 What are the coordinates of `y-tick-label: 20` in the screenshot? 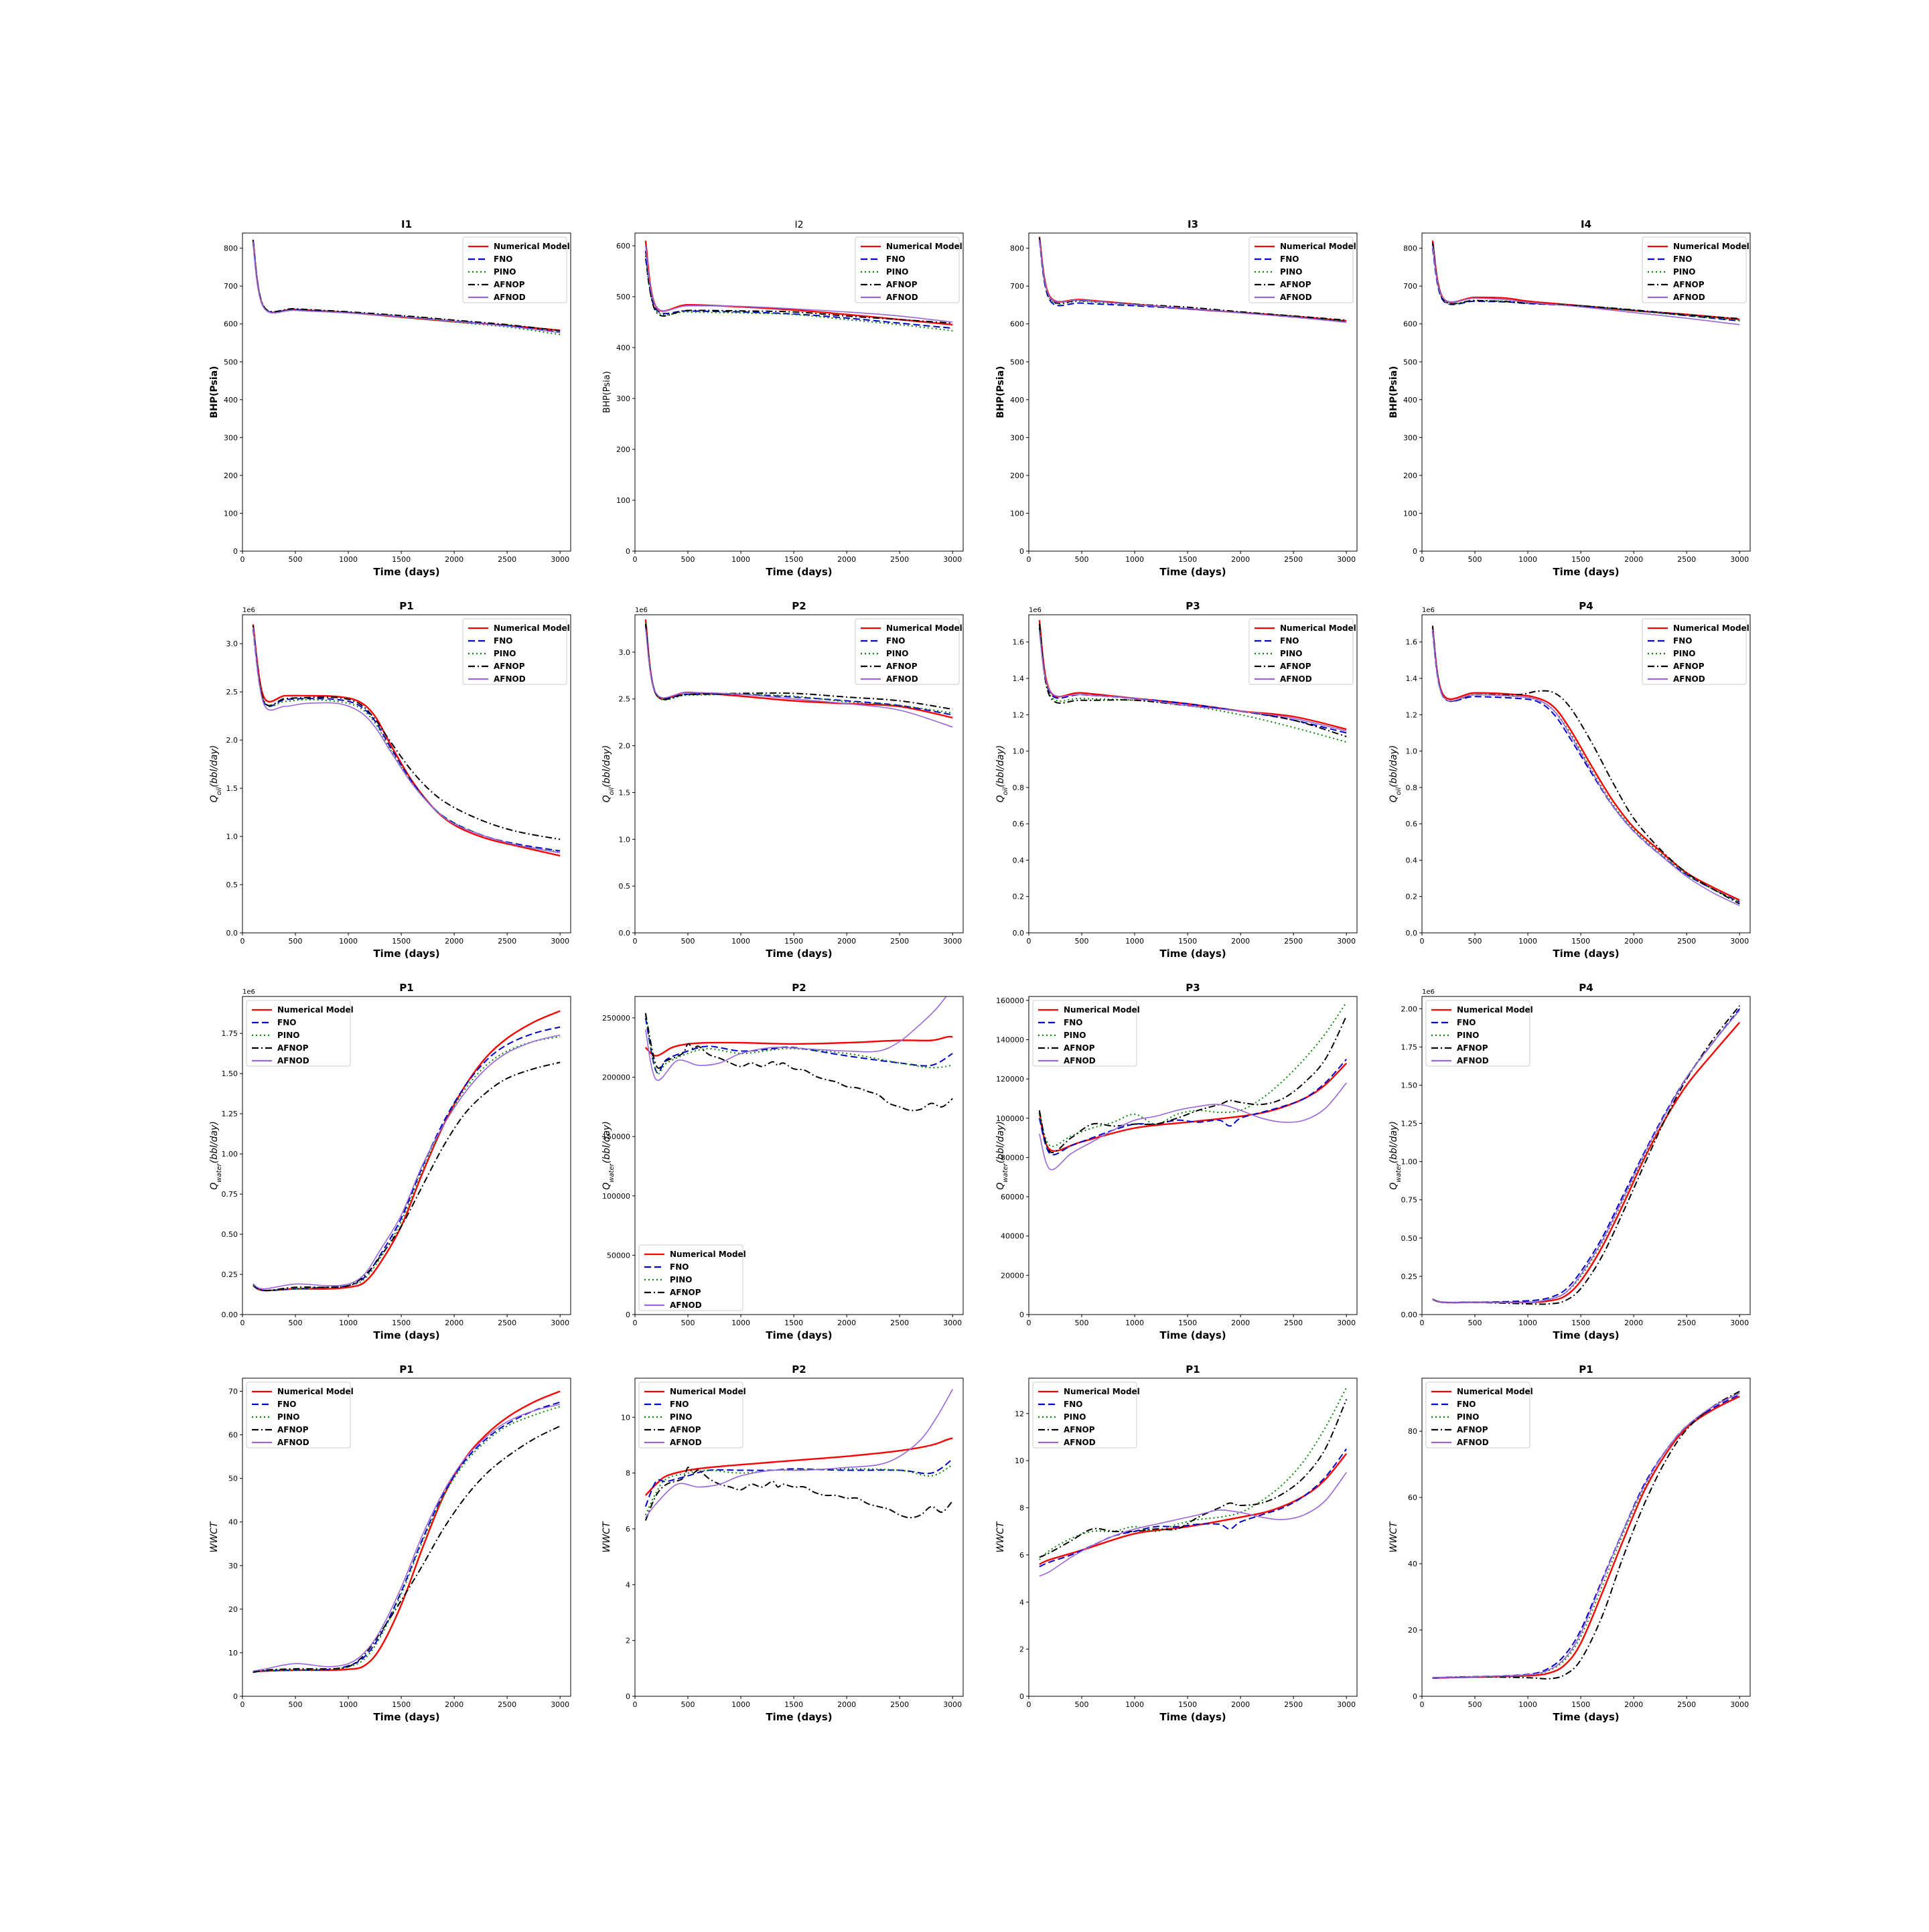 It's located at (1412, 1630).